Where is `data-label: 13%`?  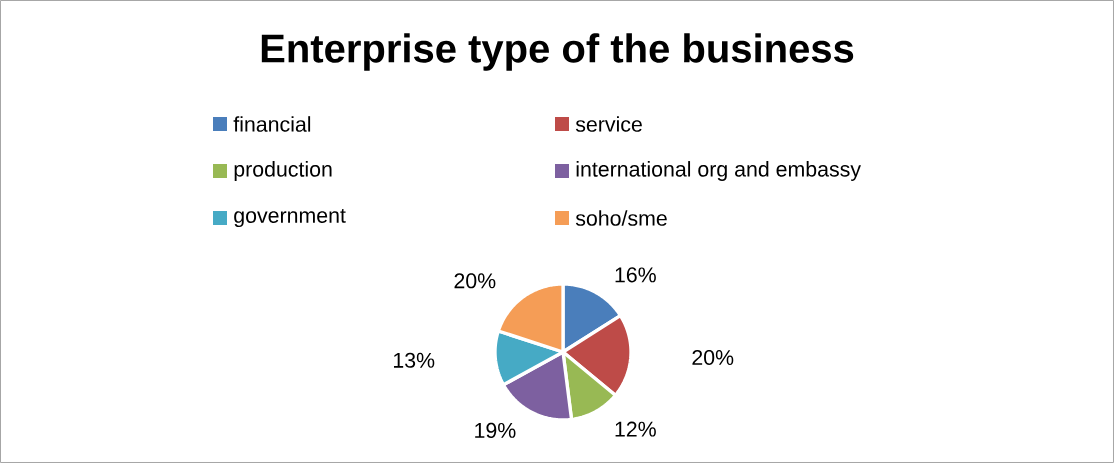 data-label: 13% is located at coordinates (414, 360).